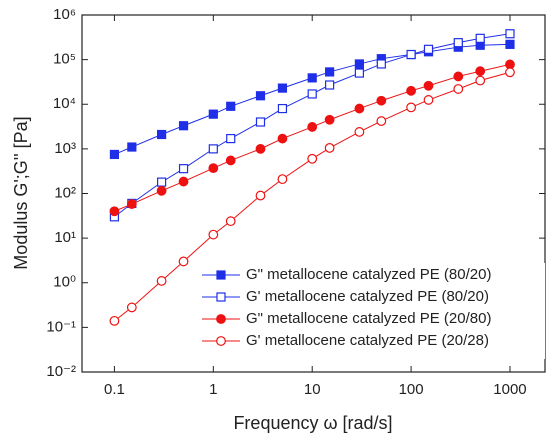  I want to click on legend-label: G" metallocene catalyzed PE (80/20), so click(368, 274).